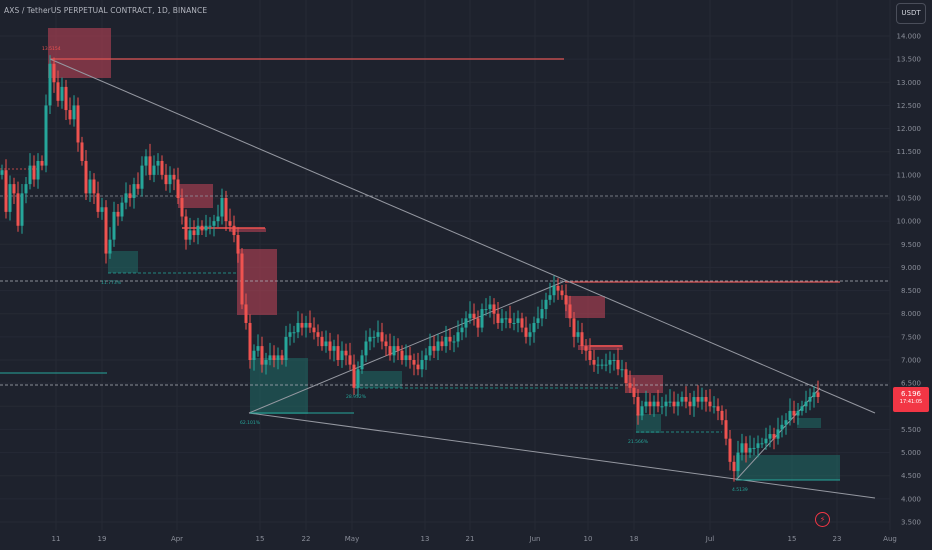  What do you see at coordinates (822, 519) in the screenshot?
I see `lightning-icon: ⚡` at bounding box center [822, 519].